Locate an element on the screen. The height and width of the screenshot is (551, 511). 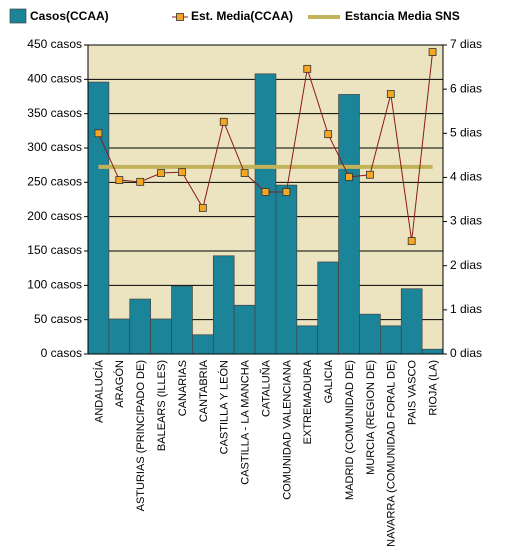
y2-tick-label: 7 dias is located at coordinates (466, 44).